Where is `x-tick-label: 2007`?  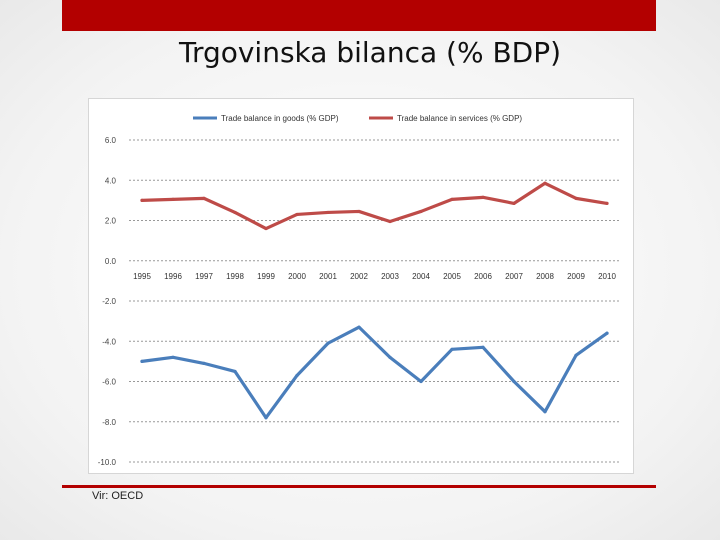
x-tick-label: 2007 is located at coordinates (514, 276).